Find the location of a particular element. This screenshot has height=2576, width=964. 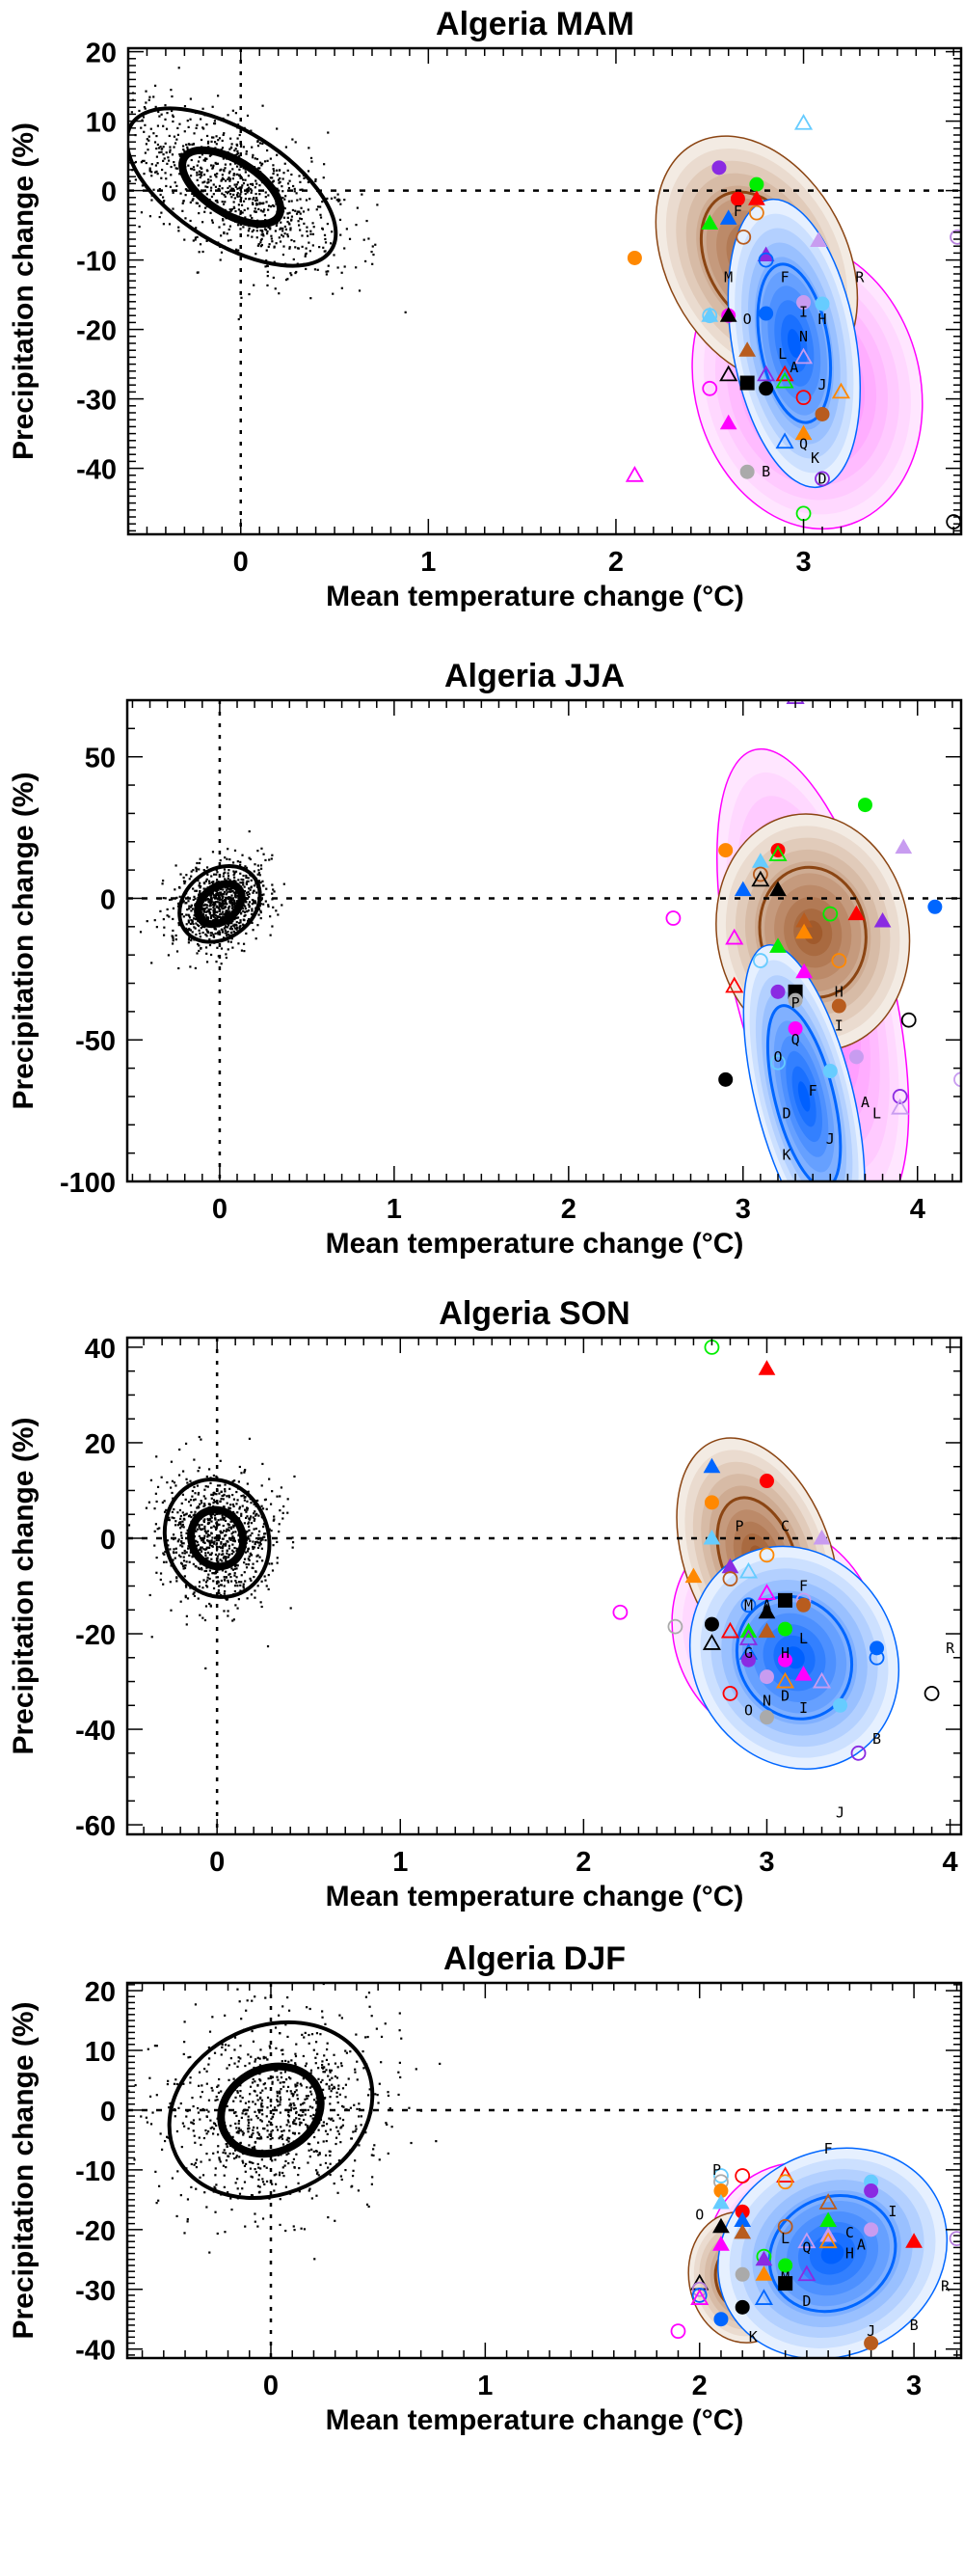

y-tick-label: 40 is located at coordinates (100, 1349).